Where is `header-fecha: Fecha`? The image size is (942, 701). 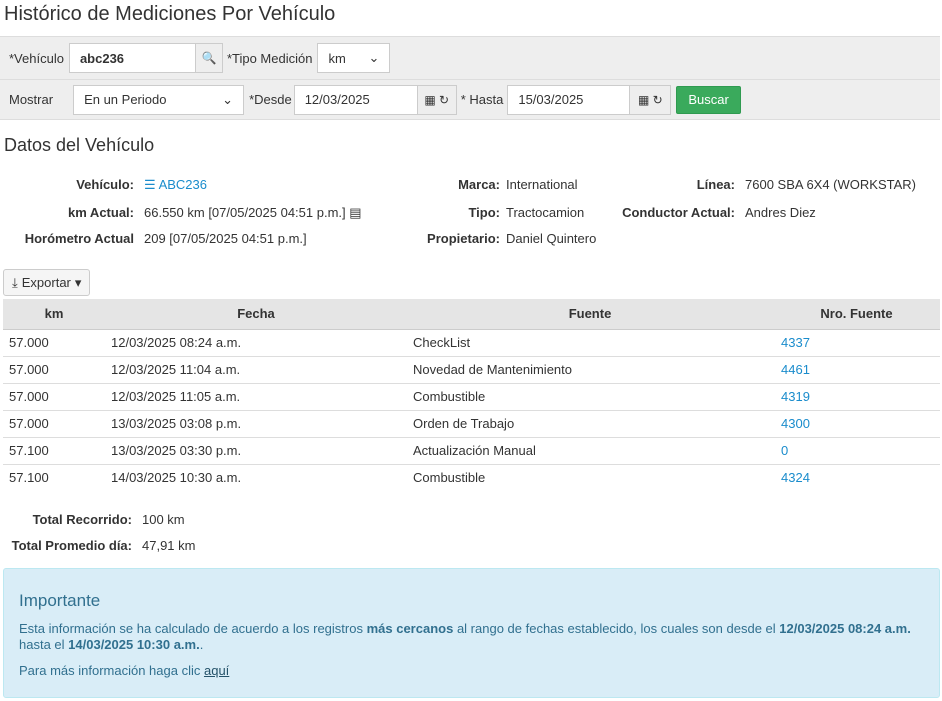
header-fecha: Fecha is located at coordinates (256, 314).